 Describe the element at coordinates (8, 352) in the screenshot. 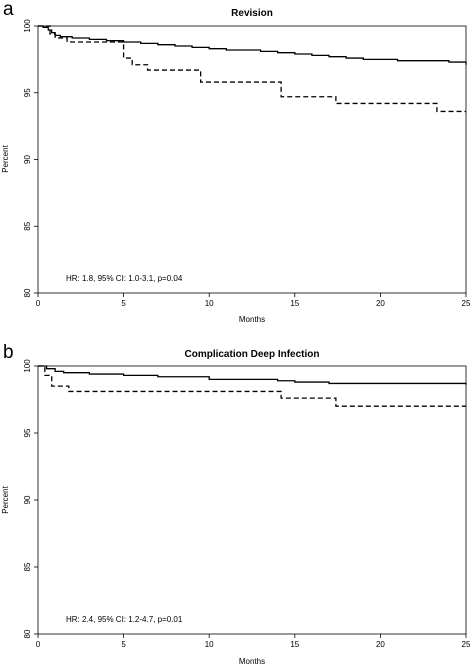

I see `panel-b-label: b` at that location.